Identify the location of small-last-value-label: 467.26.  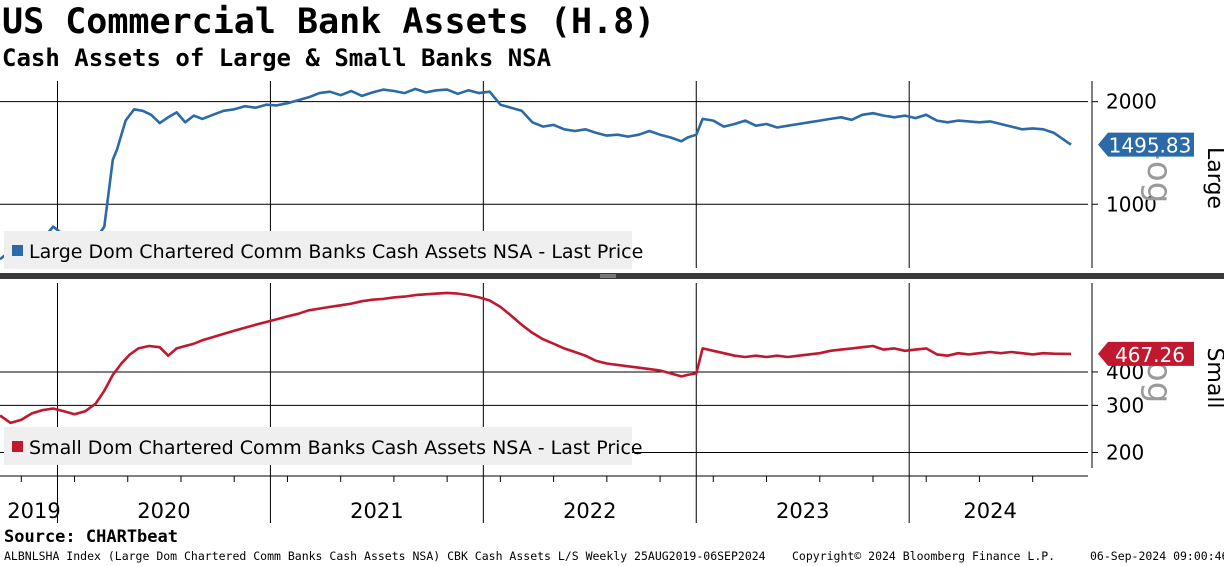
(1150, 355).